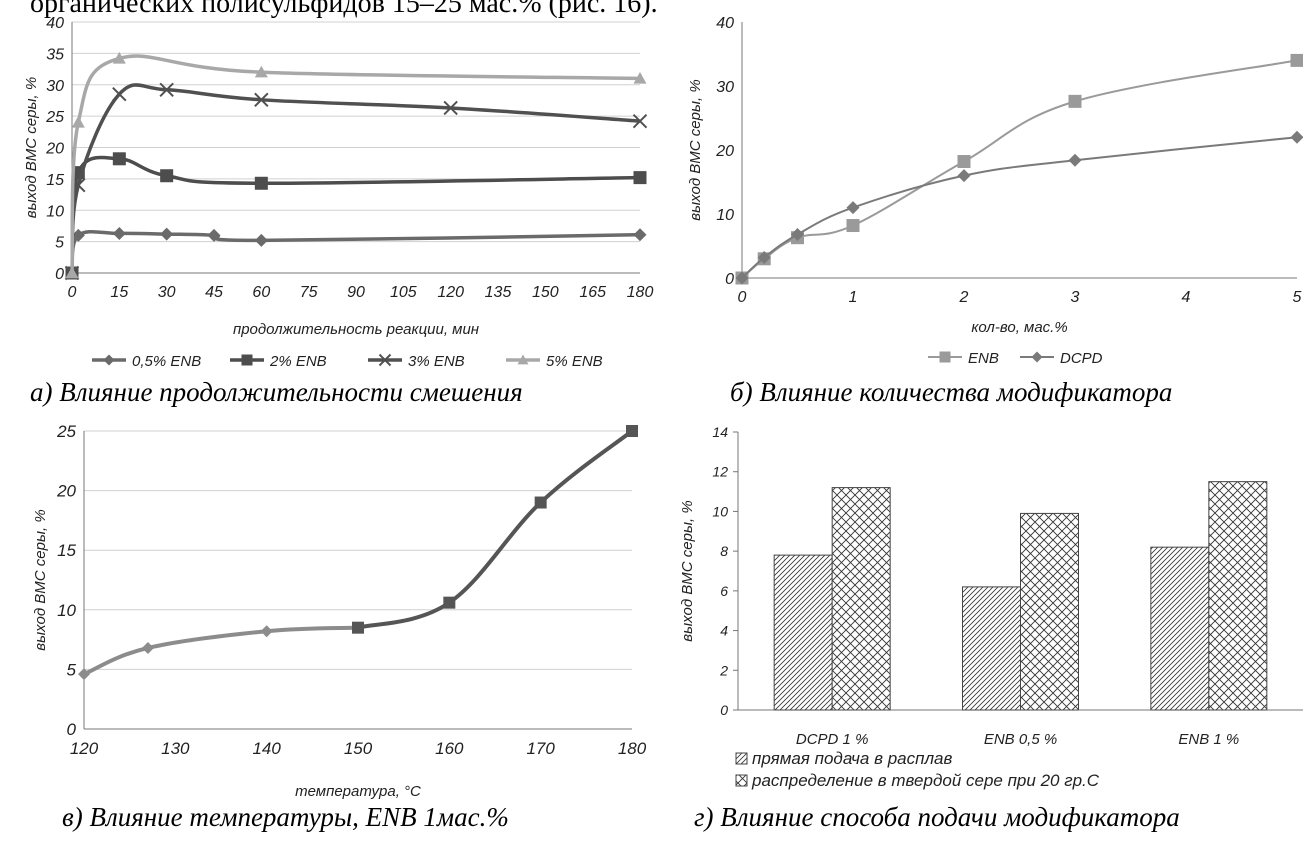  Describe the element at coordinates (724, 631) in the screenshot. I see `y-tick-label: 4` at that location.